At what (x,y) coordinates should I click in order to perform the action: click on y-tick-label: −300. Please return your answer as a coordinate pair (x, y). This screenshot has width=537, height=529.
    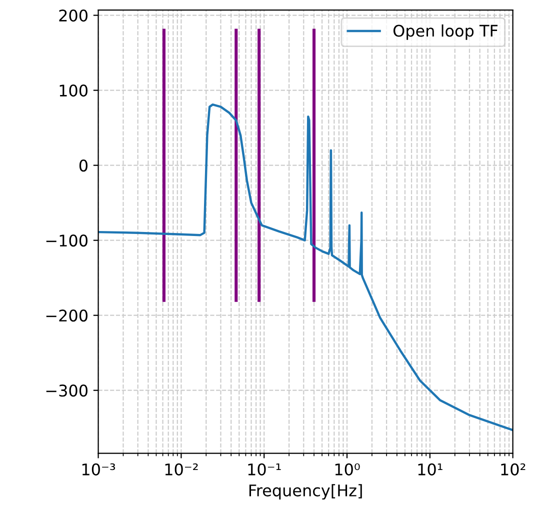
    Looking at the image, I should click on (67, 390).